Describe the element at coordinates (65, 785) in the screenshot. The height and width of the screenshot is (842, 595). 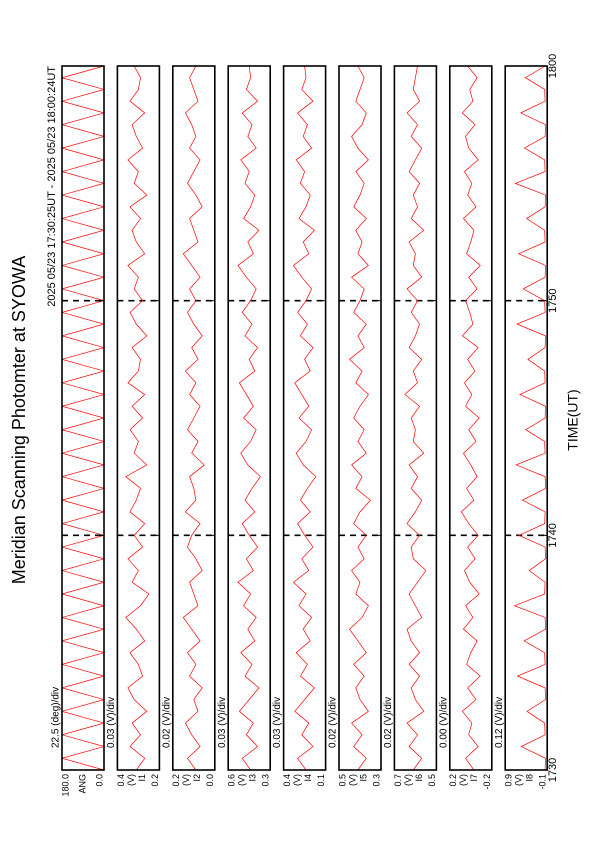
I see `y-tick-label: 180.0` at that location.